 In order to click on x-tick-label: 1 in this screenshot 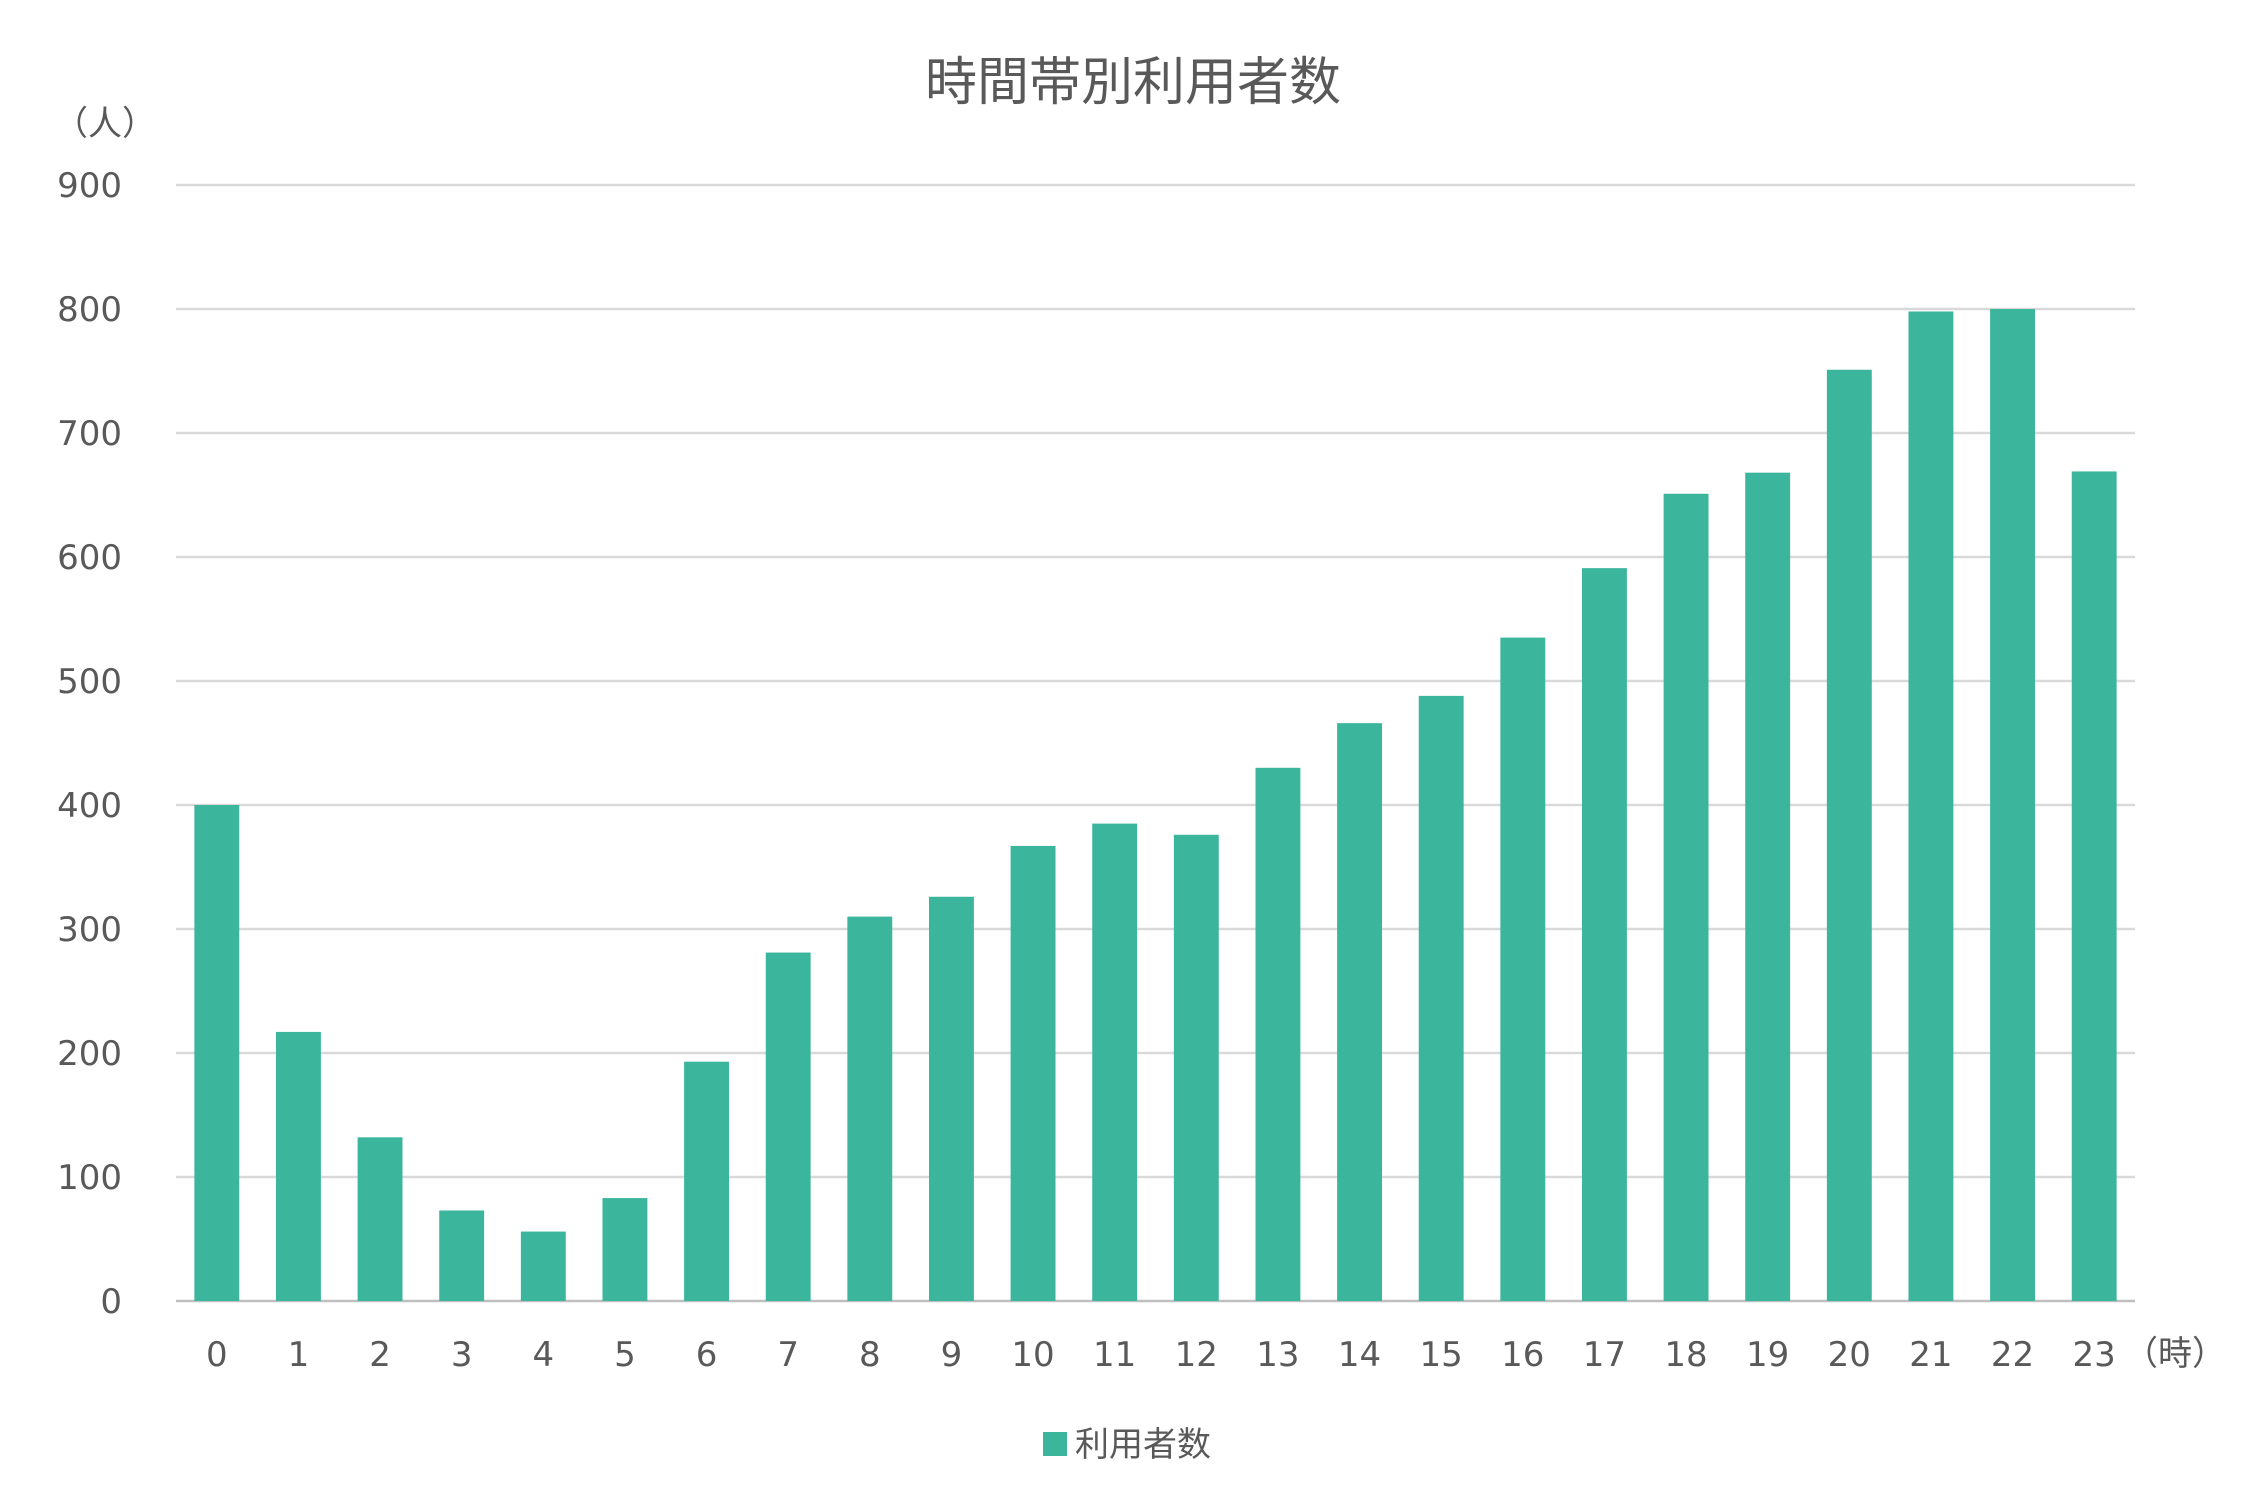, I will do `click(299, 1355)`.